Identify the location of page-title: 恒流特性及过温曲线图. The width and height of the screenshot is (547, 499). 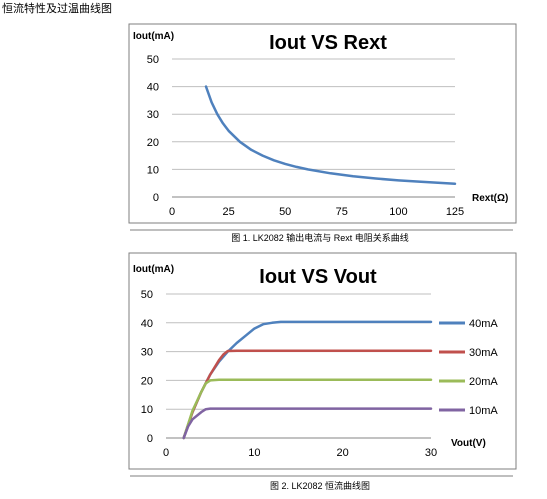
(57, 8).